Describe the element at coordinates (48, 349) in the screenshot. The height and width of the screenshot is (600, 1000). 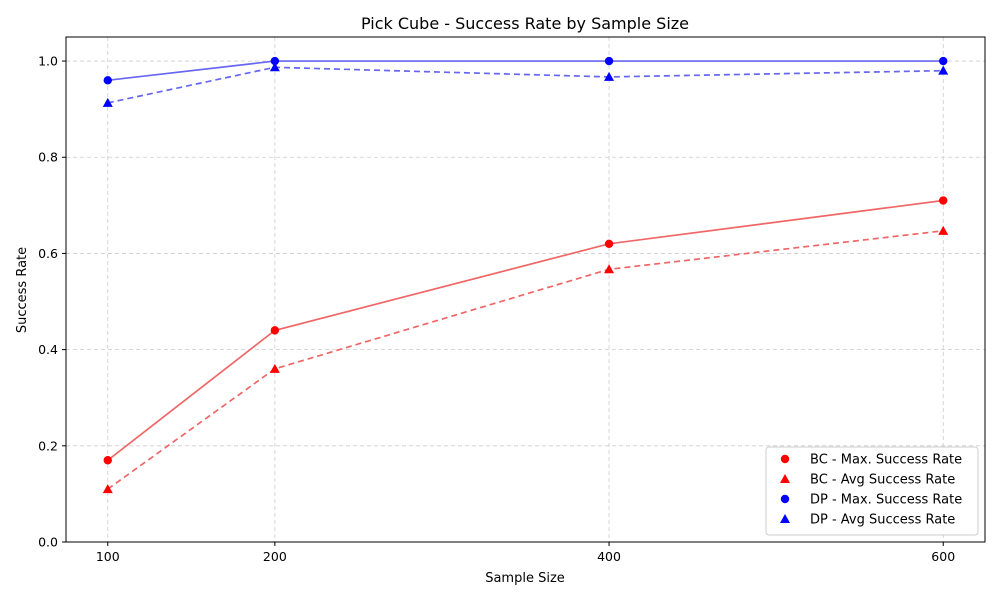
I see `y-tick-label: 0.4` at that location.